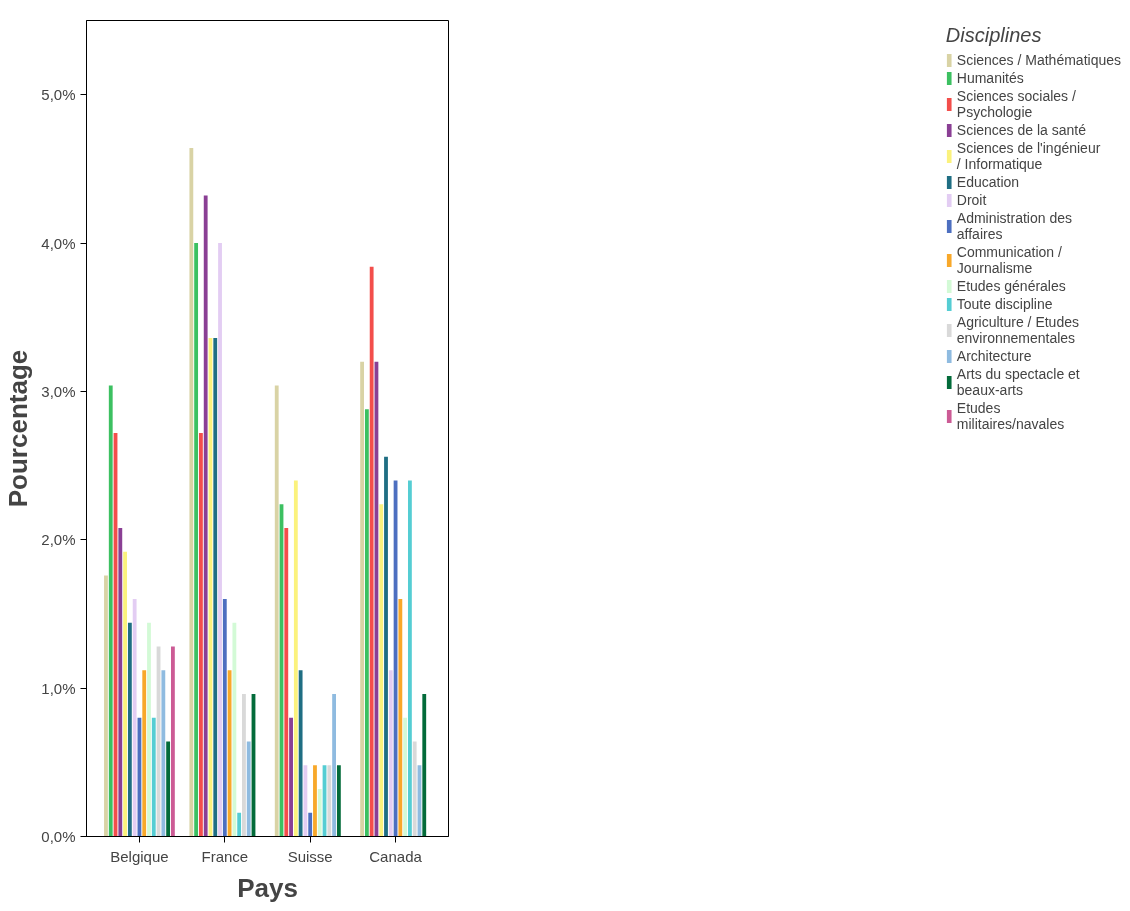 Image resolution: width=1130 pixels, height=911 pixels. What do you see at coordinates (1038, 60) in the screenshot?
I see `legend-label: Sciences / Mathématiques` at bounding box center [1038, 60].